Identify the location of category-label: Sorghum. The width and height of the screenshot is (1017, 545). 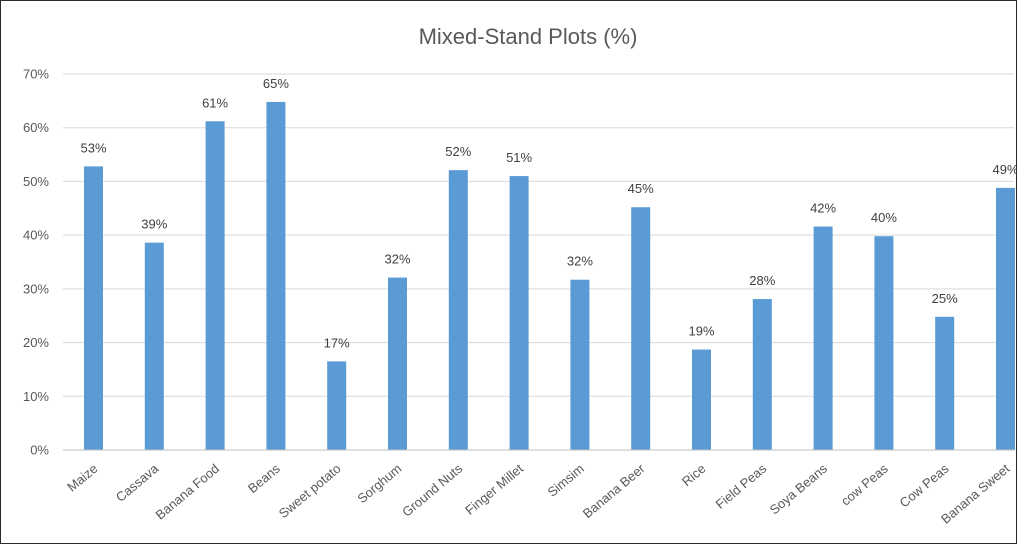
(379, 483).